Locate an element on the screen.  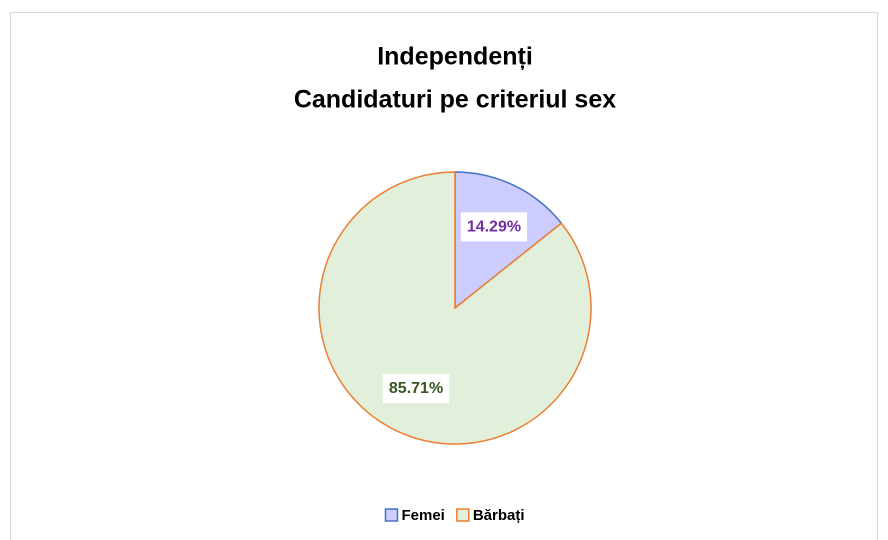
data-label-text: 85.71% is located at coordinates (416, 388).